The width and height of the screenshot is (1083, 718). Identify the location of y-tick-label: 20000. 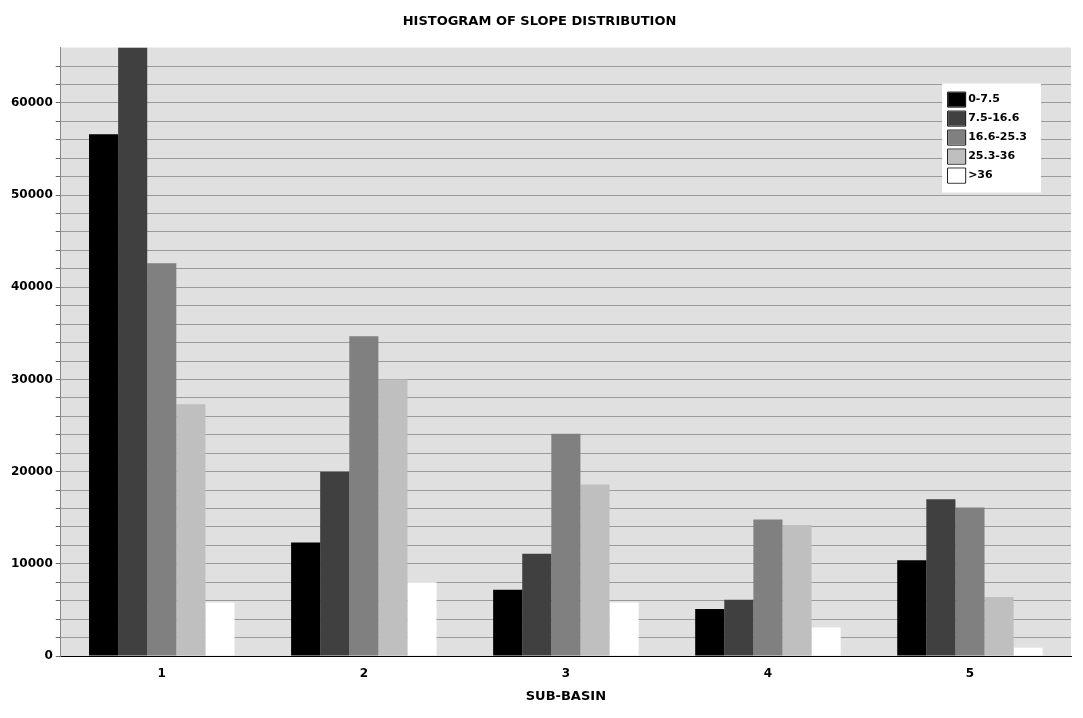
(32, 470).